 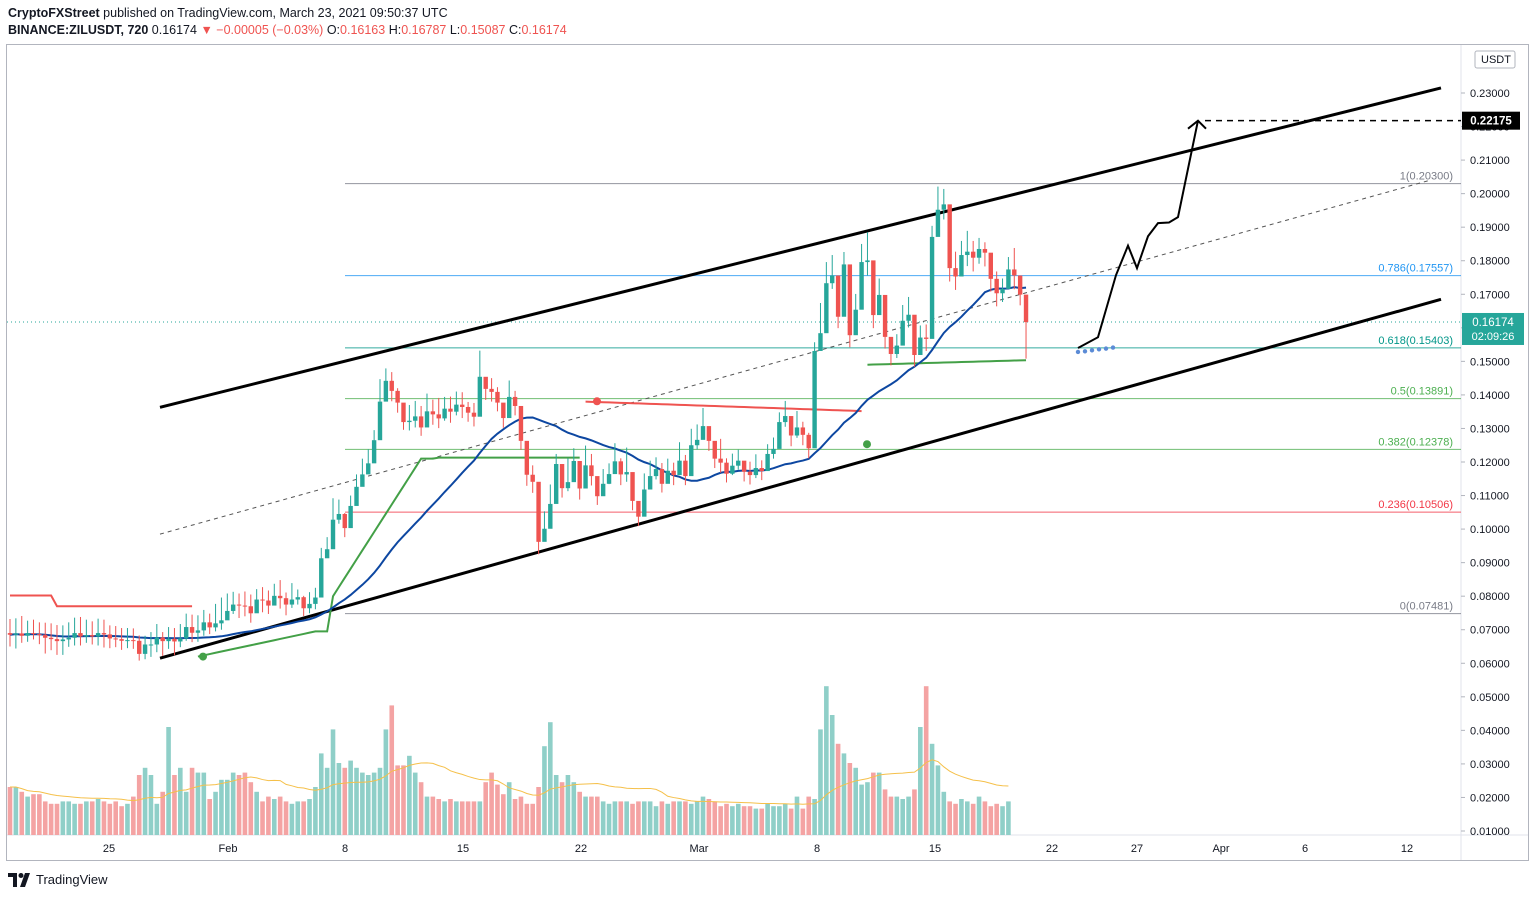 What do you see at coordinates (1490, 698) in the screenshot?
I see `price-tick-label: 0.05000` at bounding box center [1490, 698].